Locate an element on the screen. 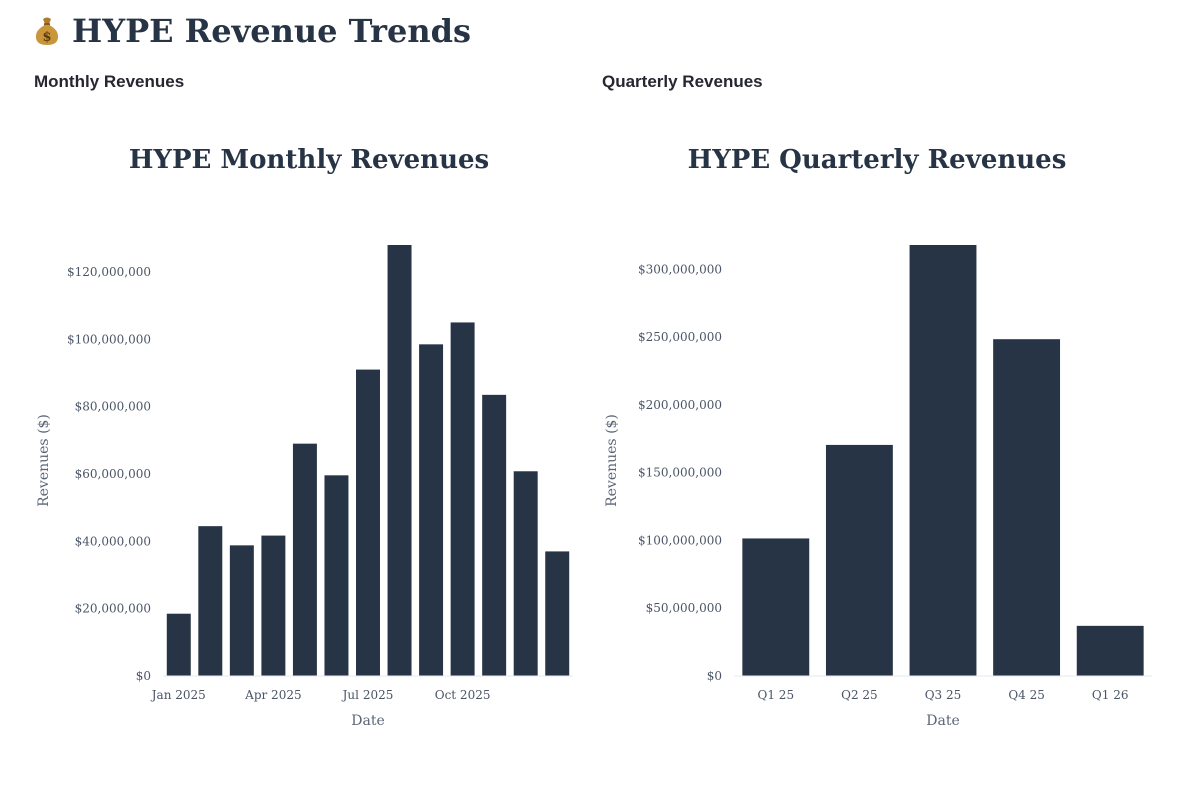 The image size is (1200, 785). money-bag-icon: $ is located at coordinates (47, 31).